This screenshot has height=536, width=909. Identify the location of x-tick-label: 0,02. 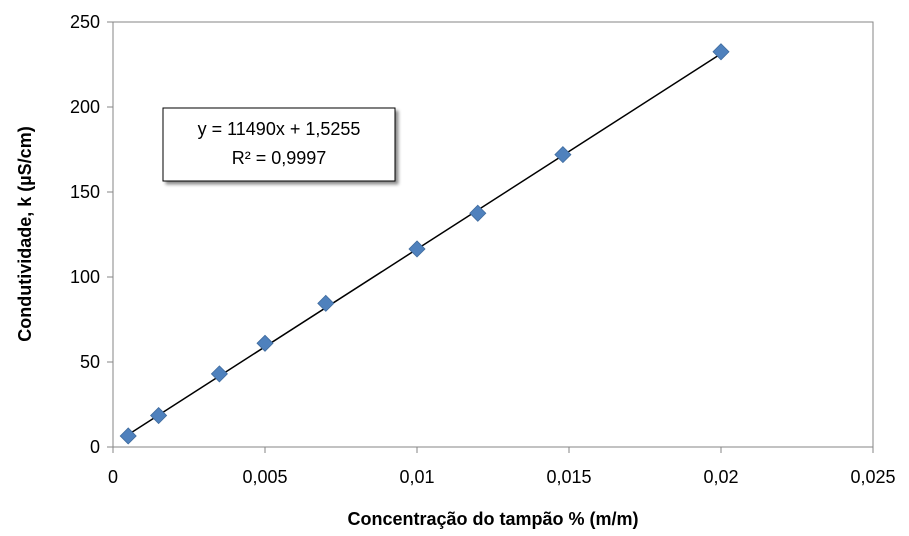
(720, 477).